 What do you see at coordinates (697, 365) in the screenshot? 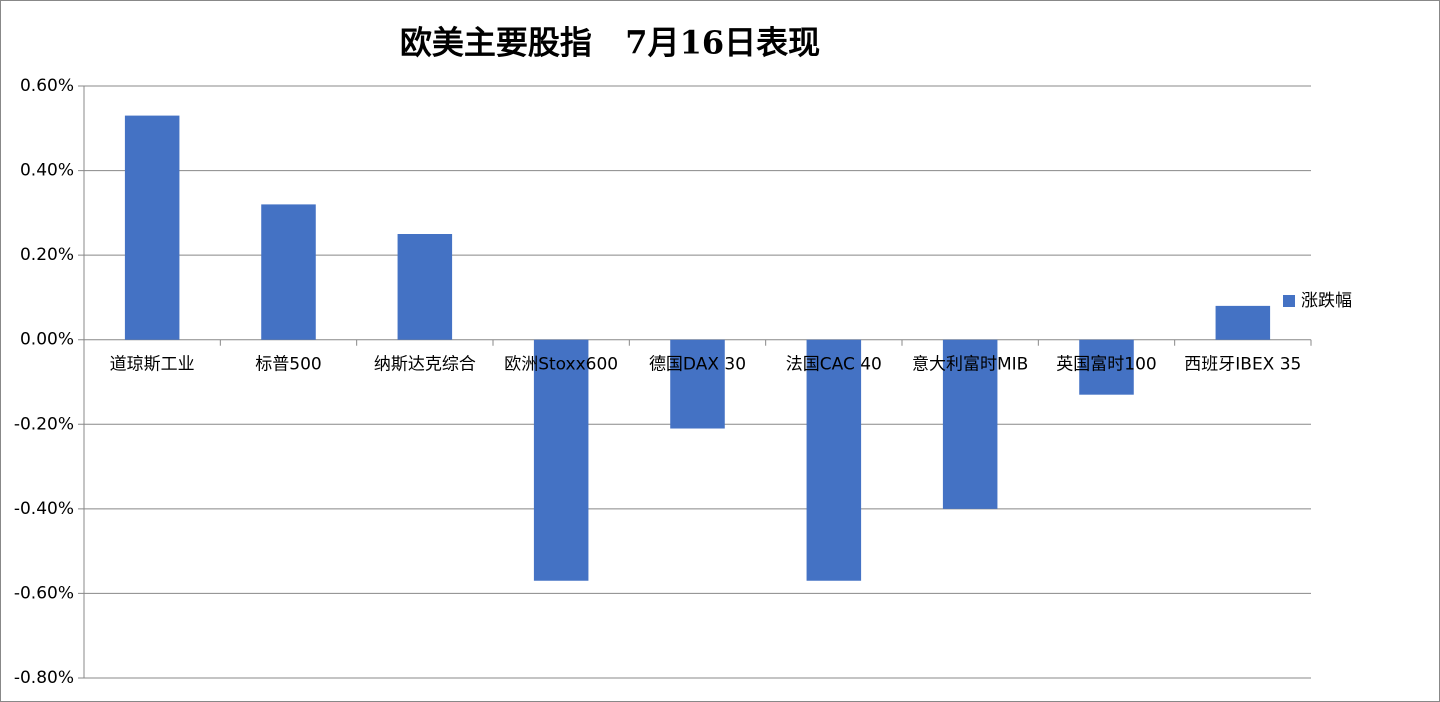
I see `x-tick-label: 德国DAX 30` at bounding box center [697, 365].